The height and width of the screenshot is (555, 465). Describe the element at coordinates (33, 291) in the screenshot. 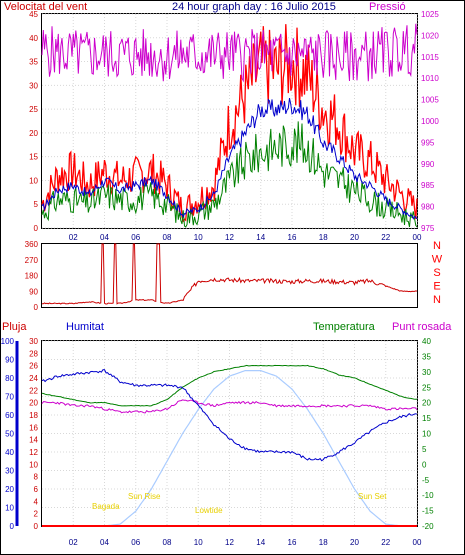

I see `direction-tick-label: 90` at that location.